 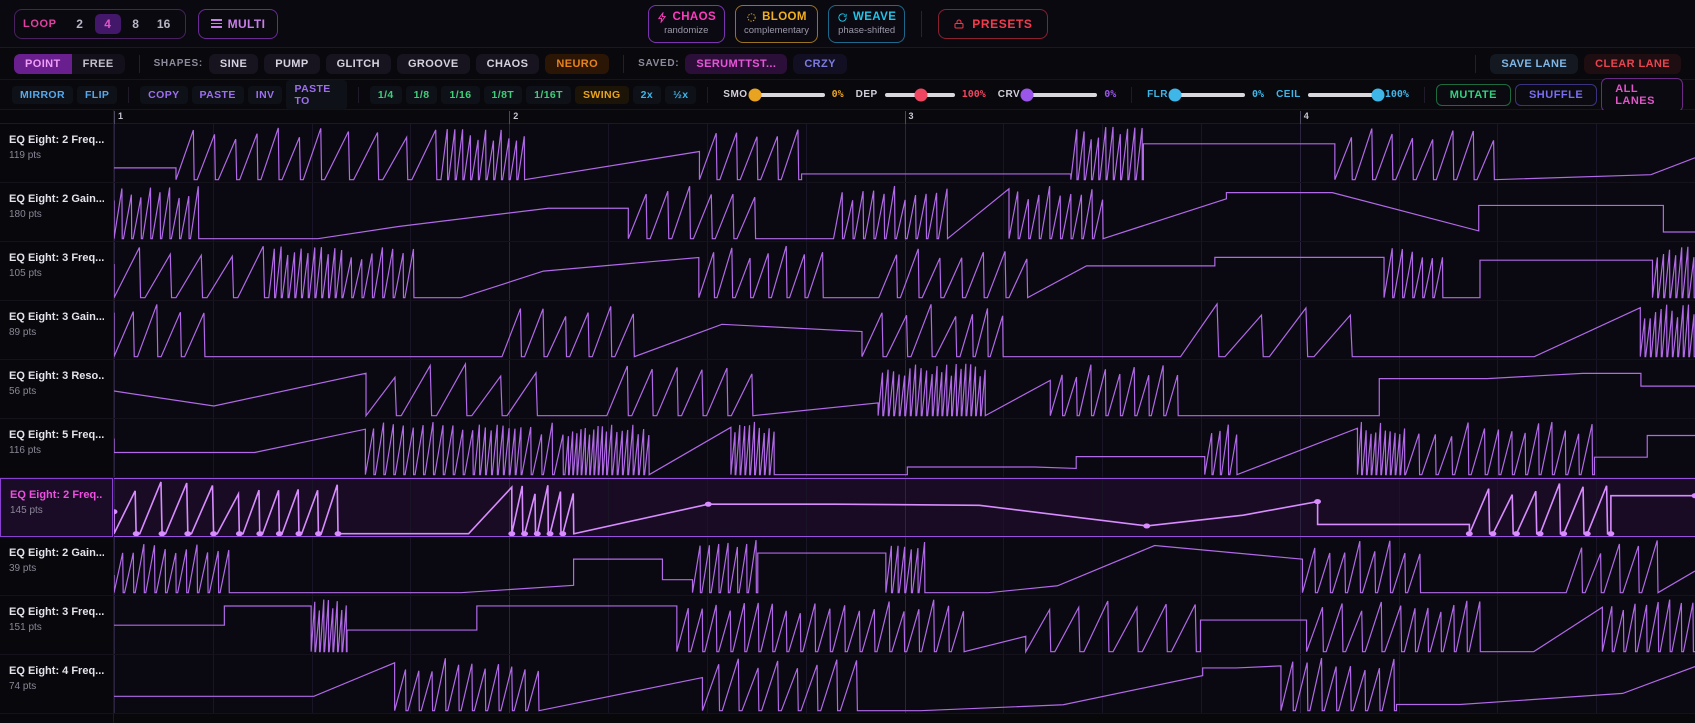 I want to click on lane-name-5: EQ Eight: 5 Freq... 116 pts, so click(x=56, y=448).